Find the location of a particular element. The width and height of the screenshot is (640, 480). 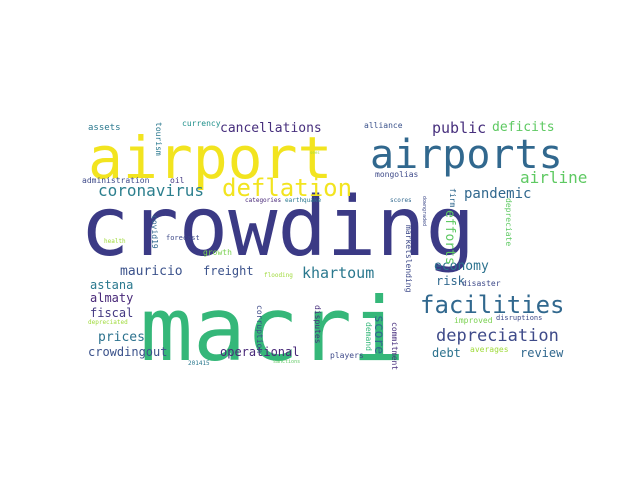

word-disruptions: disruptions is located at coordinates (519, 318).